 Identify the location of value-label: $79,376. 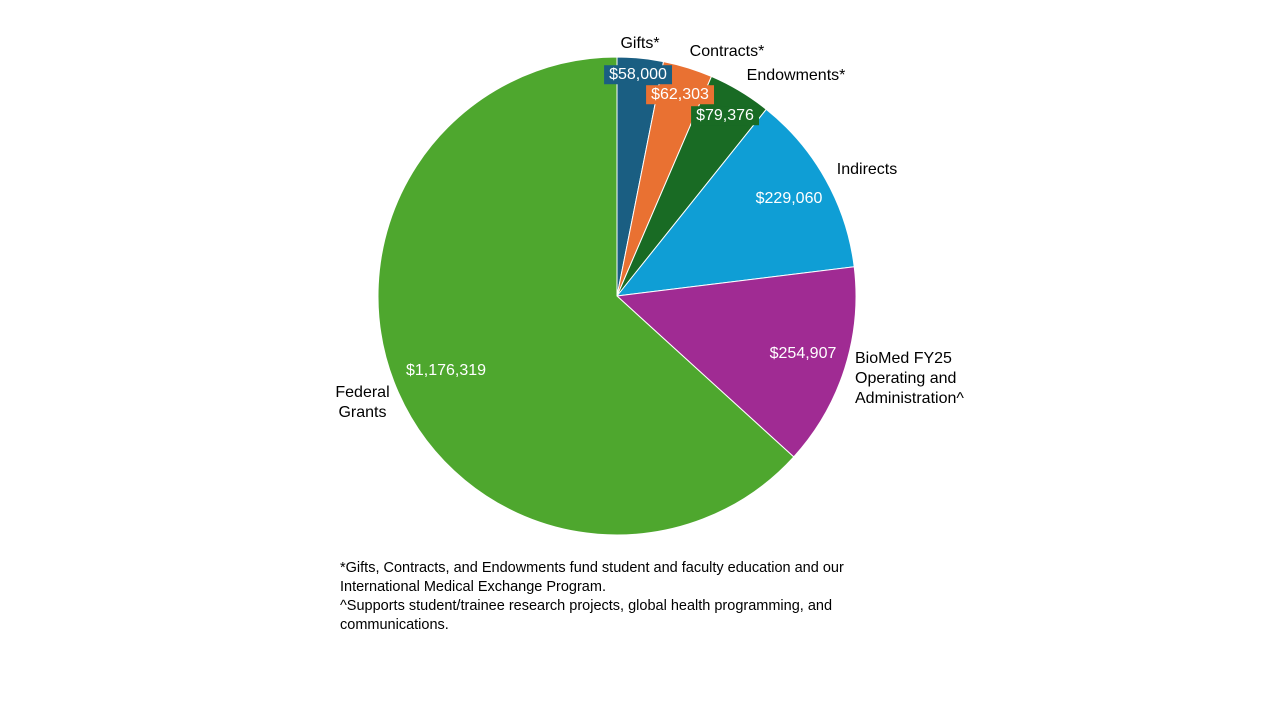
(725, 115).